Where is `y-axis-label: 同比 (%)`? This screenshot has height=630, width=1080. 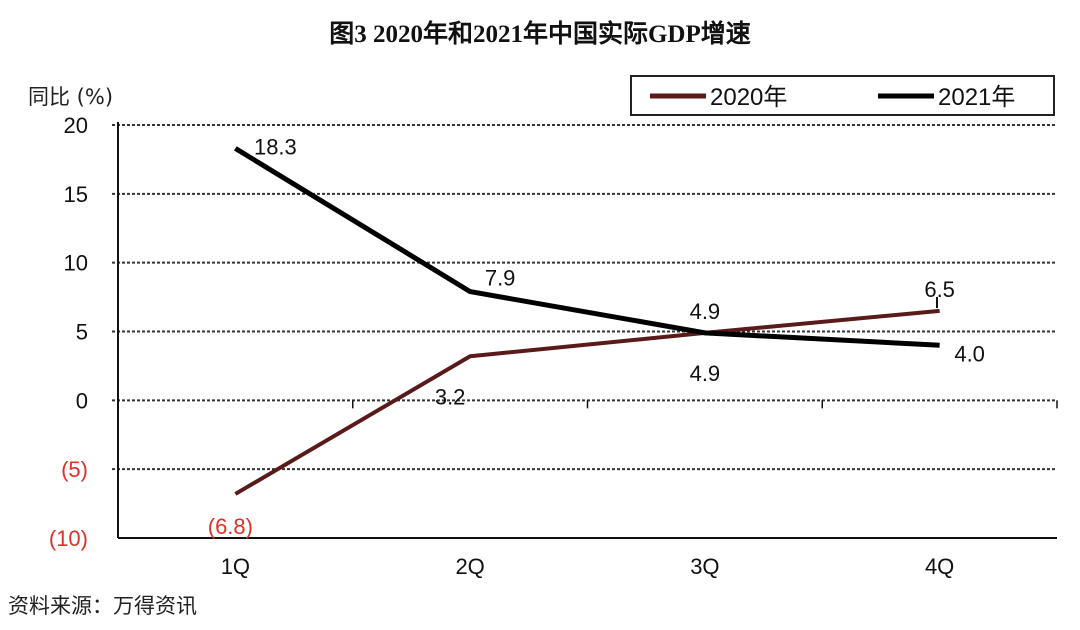 y-axis-label: 同比 (%) is located at coordinates (70, 97).